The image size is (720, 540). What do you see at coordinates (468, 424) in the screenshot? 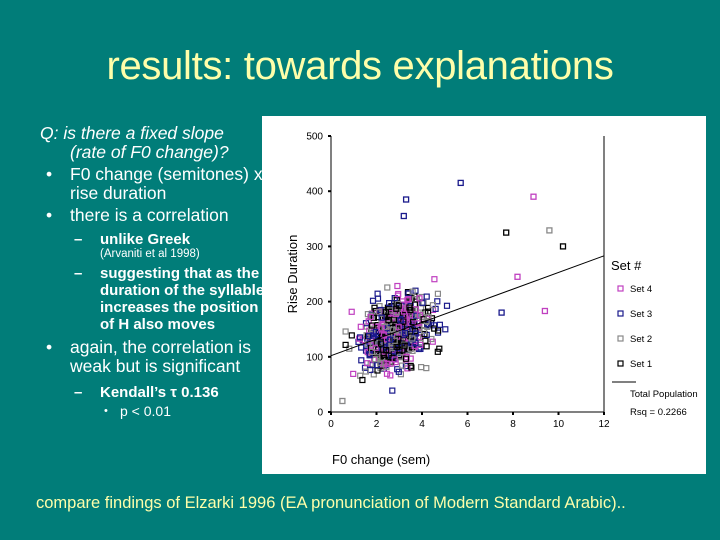
I see `svg-text: 6` at bounding box center [468, 424].